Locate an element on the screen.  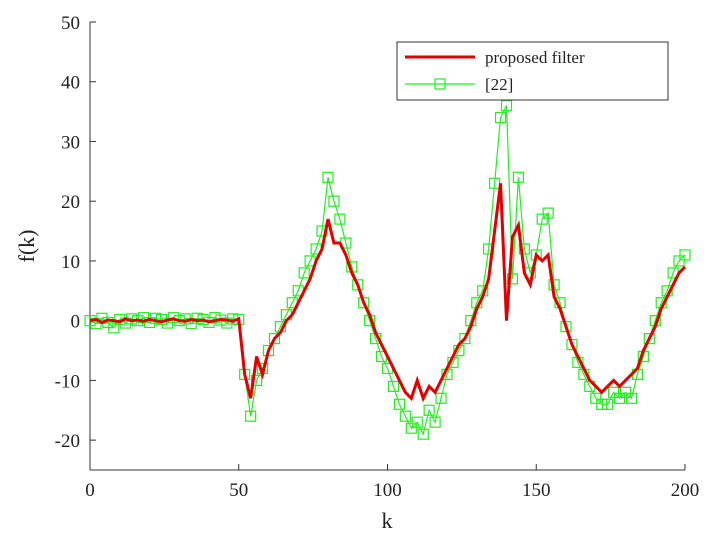
y-tick-label: -10 is located at coordinates (67, 381).